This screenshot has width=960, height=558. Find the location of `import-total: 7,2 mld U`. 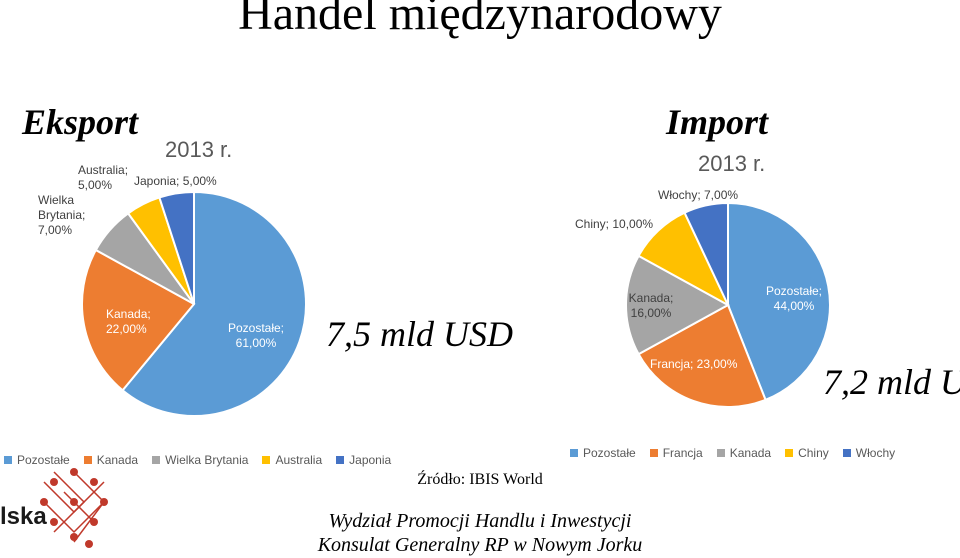

import-total: 7,2 mld U is located at coordinates (891, 382).